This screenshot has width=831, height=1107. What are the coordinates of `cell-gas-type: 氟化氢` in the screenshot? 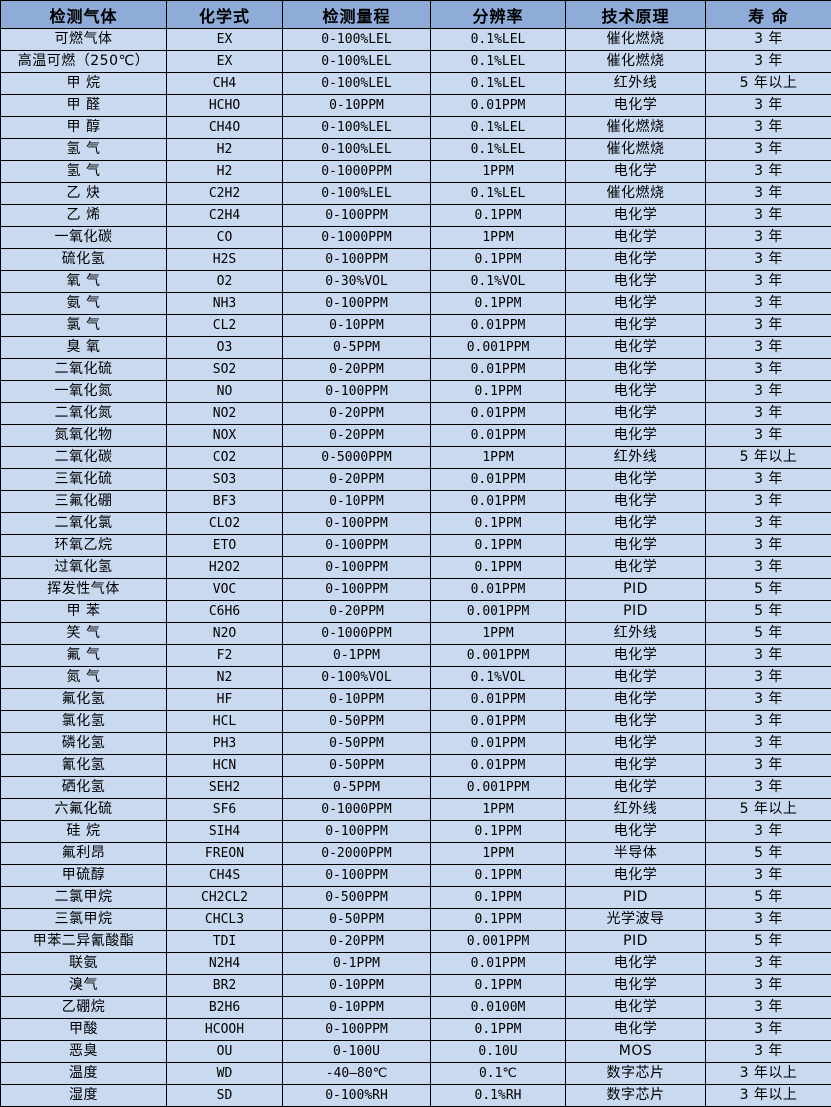 It's located at (84, 700).